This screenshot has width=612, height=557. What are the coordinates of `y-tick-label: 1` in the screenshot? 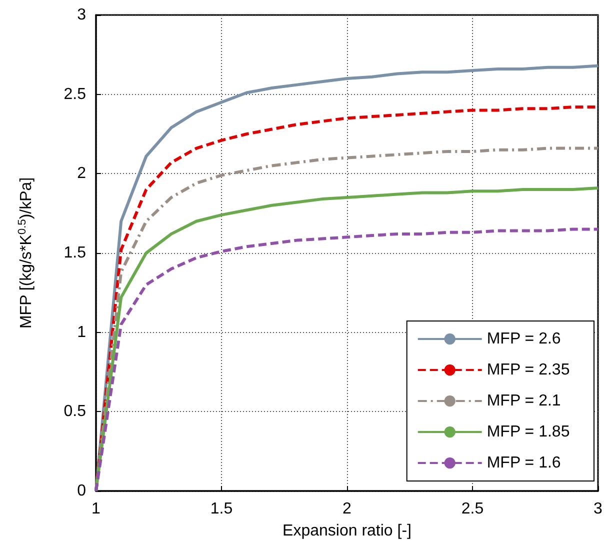 It's located at (81, 332).